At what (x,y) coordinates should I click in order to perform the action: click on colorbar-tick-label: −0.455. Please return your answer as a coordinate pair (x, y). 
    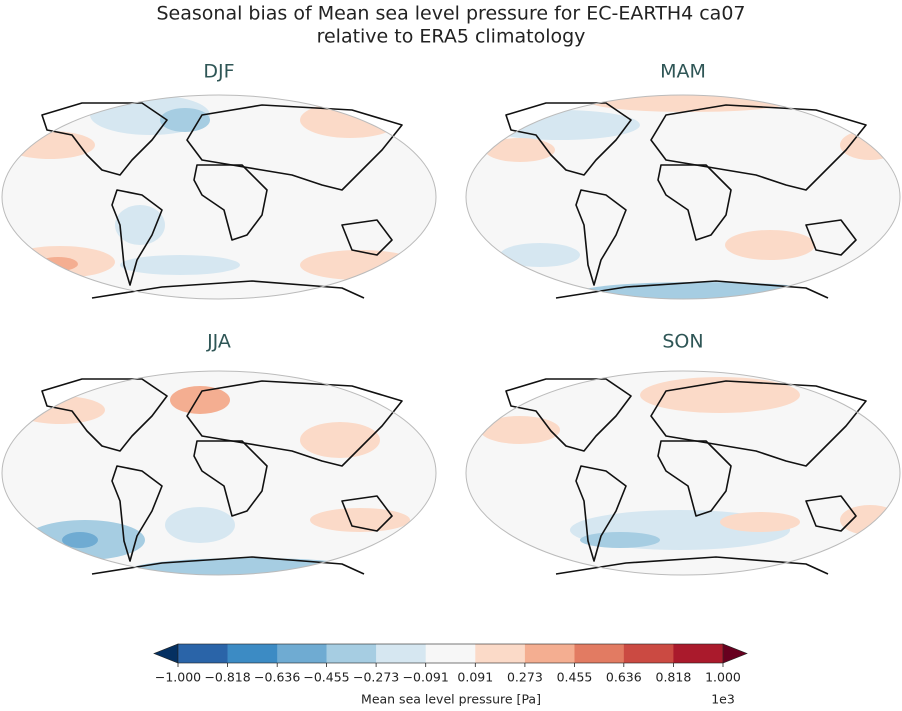
    Looking at the image, I should click on (326, 677).